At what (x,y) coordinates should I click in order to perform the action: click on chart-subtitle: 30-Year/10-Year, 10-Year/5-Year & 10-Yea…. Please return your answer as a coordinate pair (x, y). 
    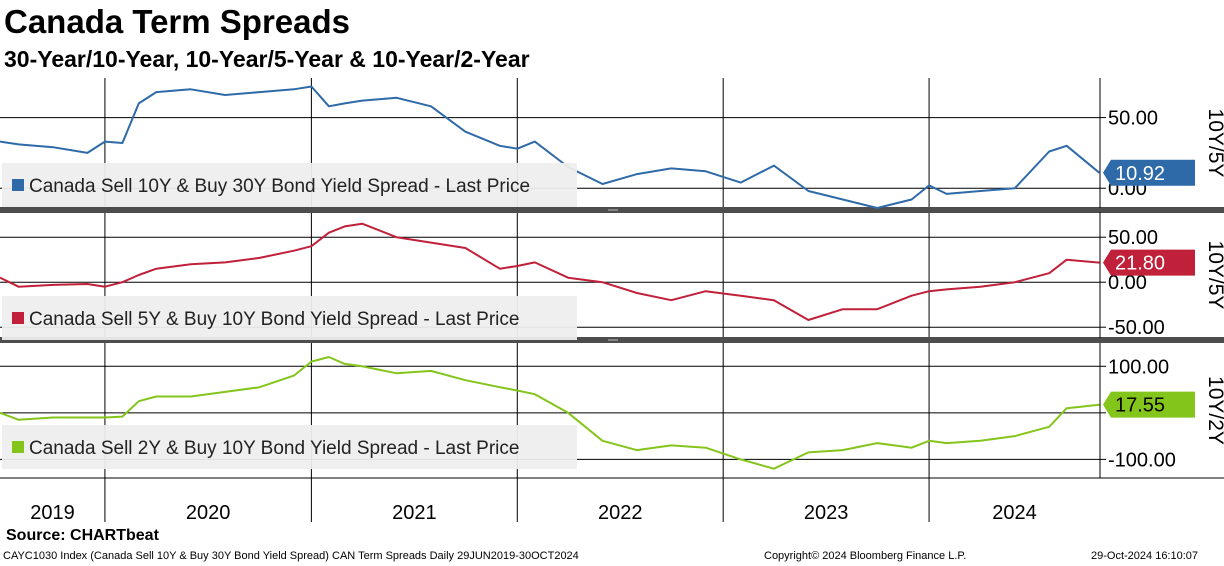
    Looking at the image, I should click on (267, 59).